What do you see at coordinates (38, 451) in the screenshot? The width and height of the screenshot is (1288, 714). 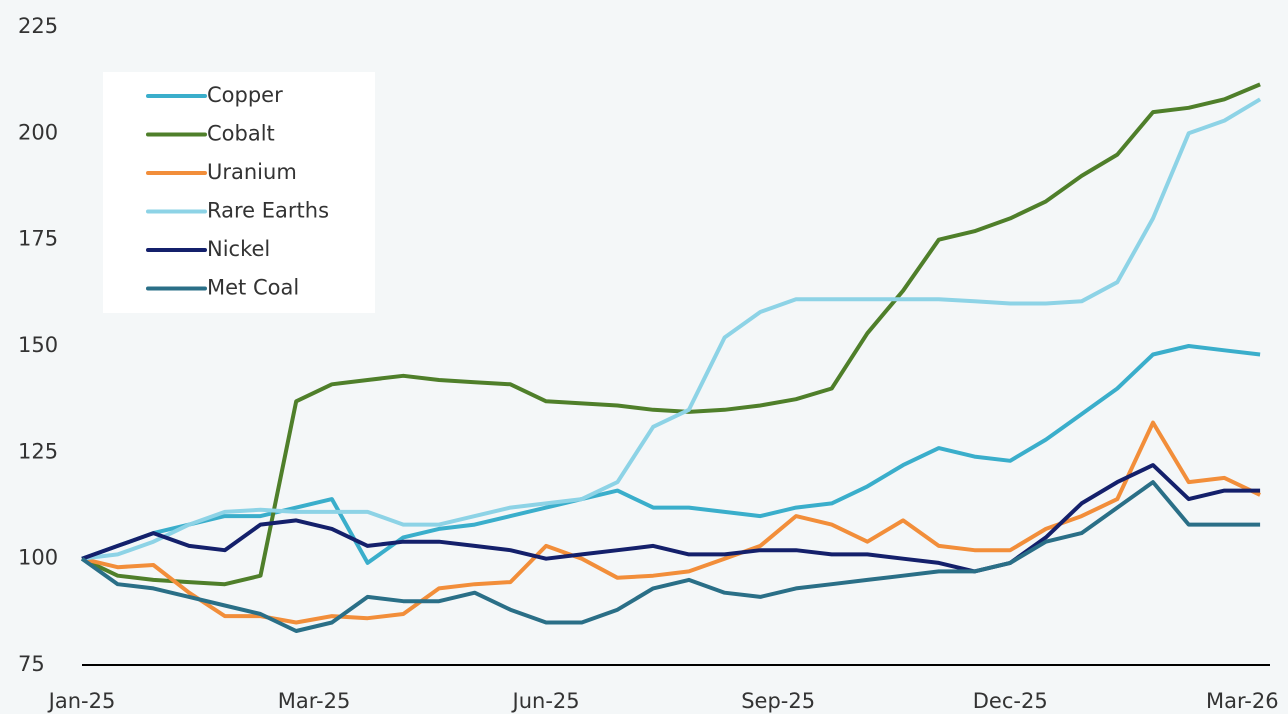 I see `y-tick-label: 125` at bounding box center [38, 451].